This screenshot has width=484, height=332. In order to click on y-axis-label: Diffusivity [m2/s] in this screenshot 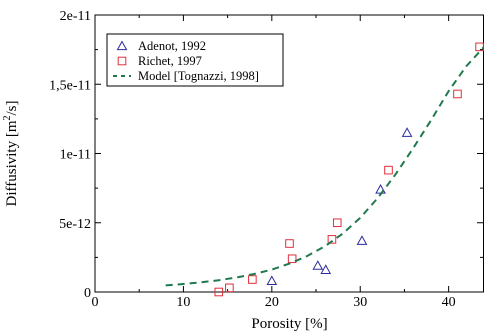, I will do `click(11, 154)`.